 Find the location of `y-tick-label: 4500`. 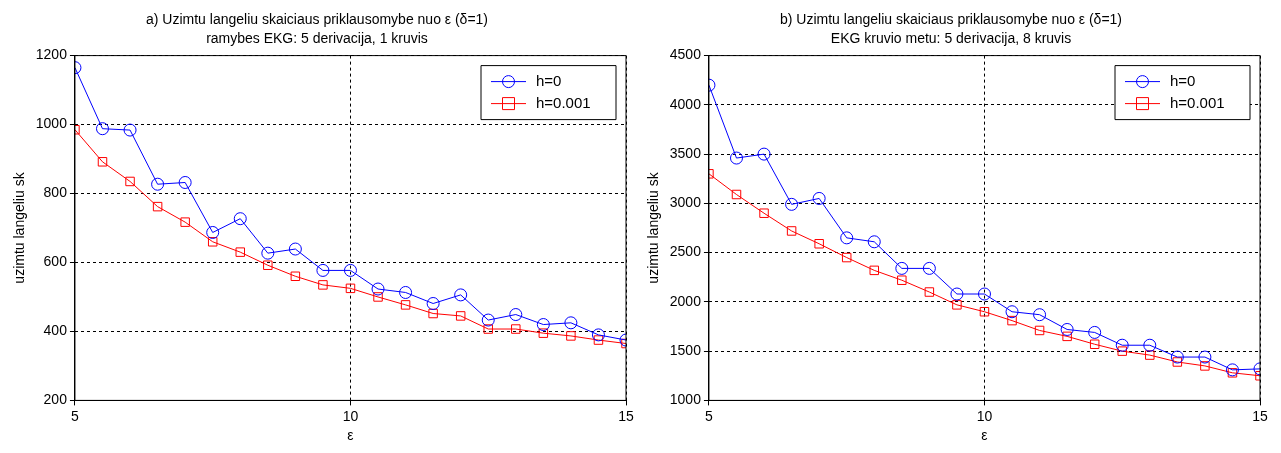

y-tick-label: 4500 is located at coordinates (685, 54).